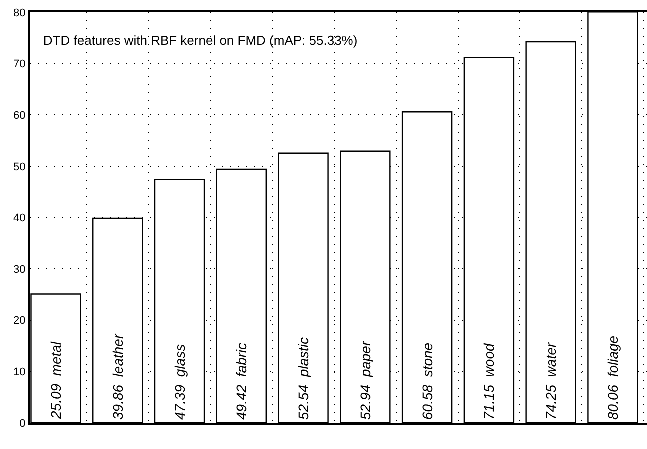  What do you see at coordinates (20, 270) in the screenshot?
I see `y-tick-label: 30` at bounding box center [20, 270].